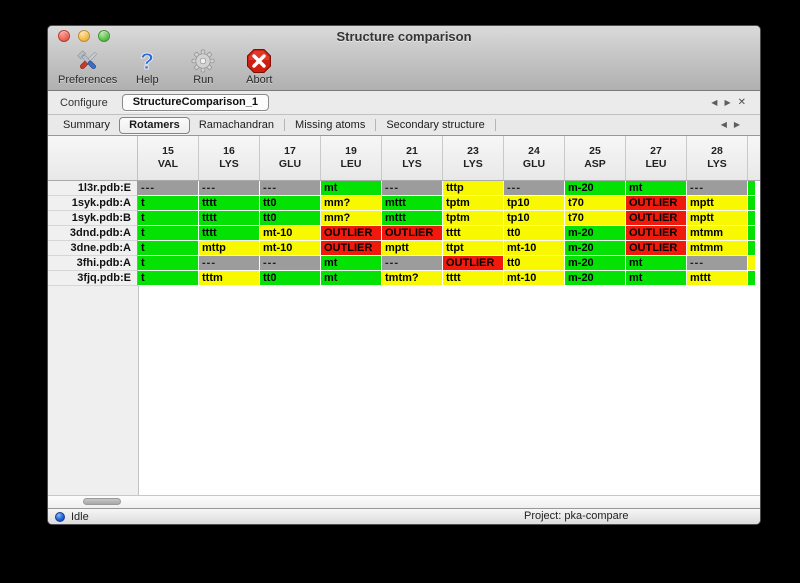  Describe the element at coordinates (87, 124) in the screenshot. I see `tab-summary: Summary` at that location.